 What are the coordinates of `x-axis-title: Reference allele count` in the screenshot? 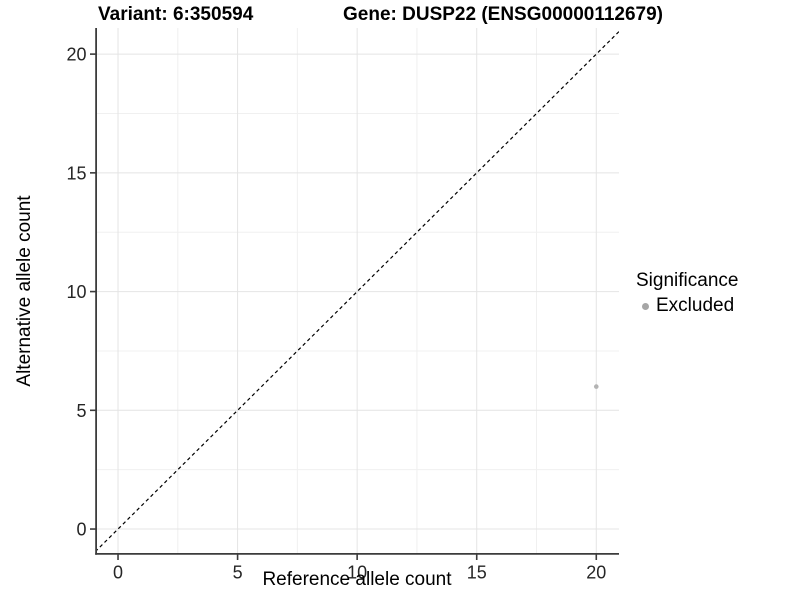 It's located at (357, 579).